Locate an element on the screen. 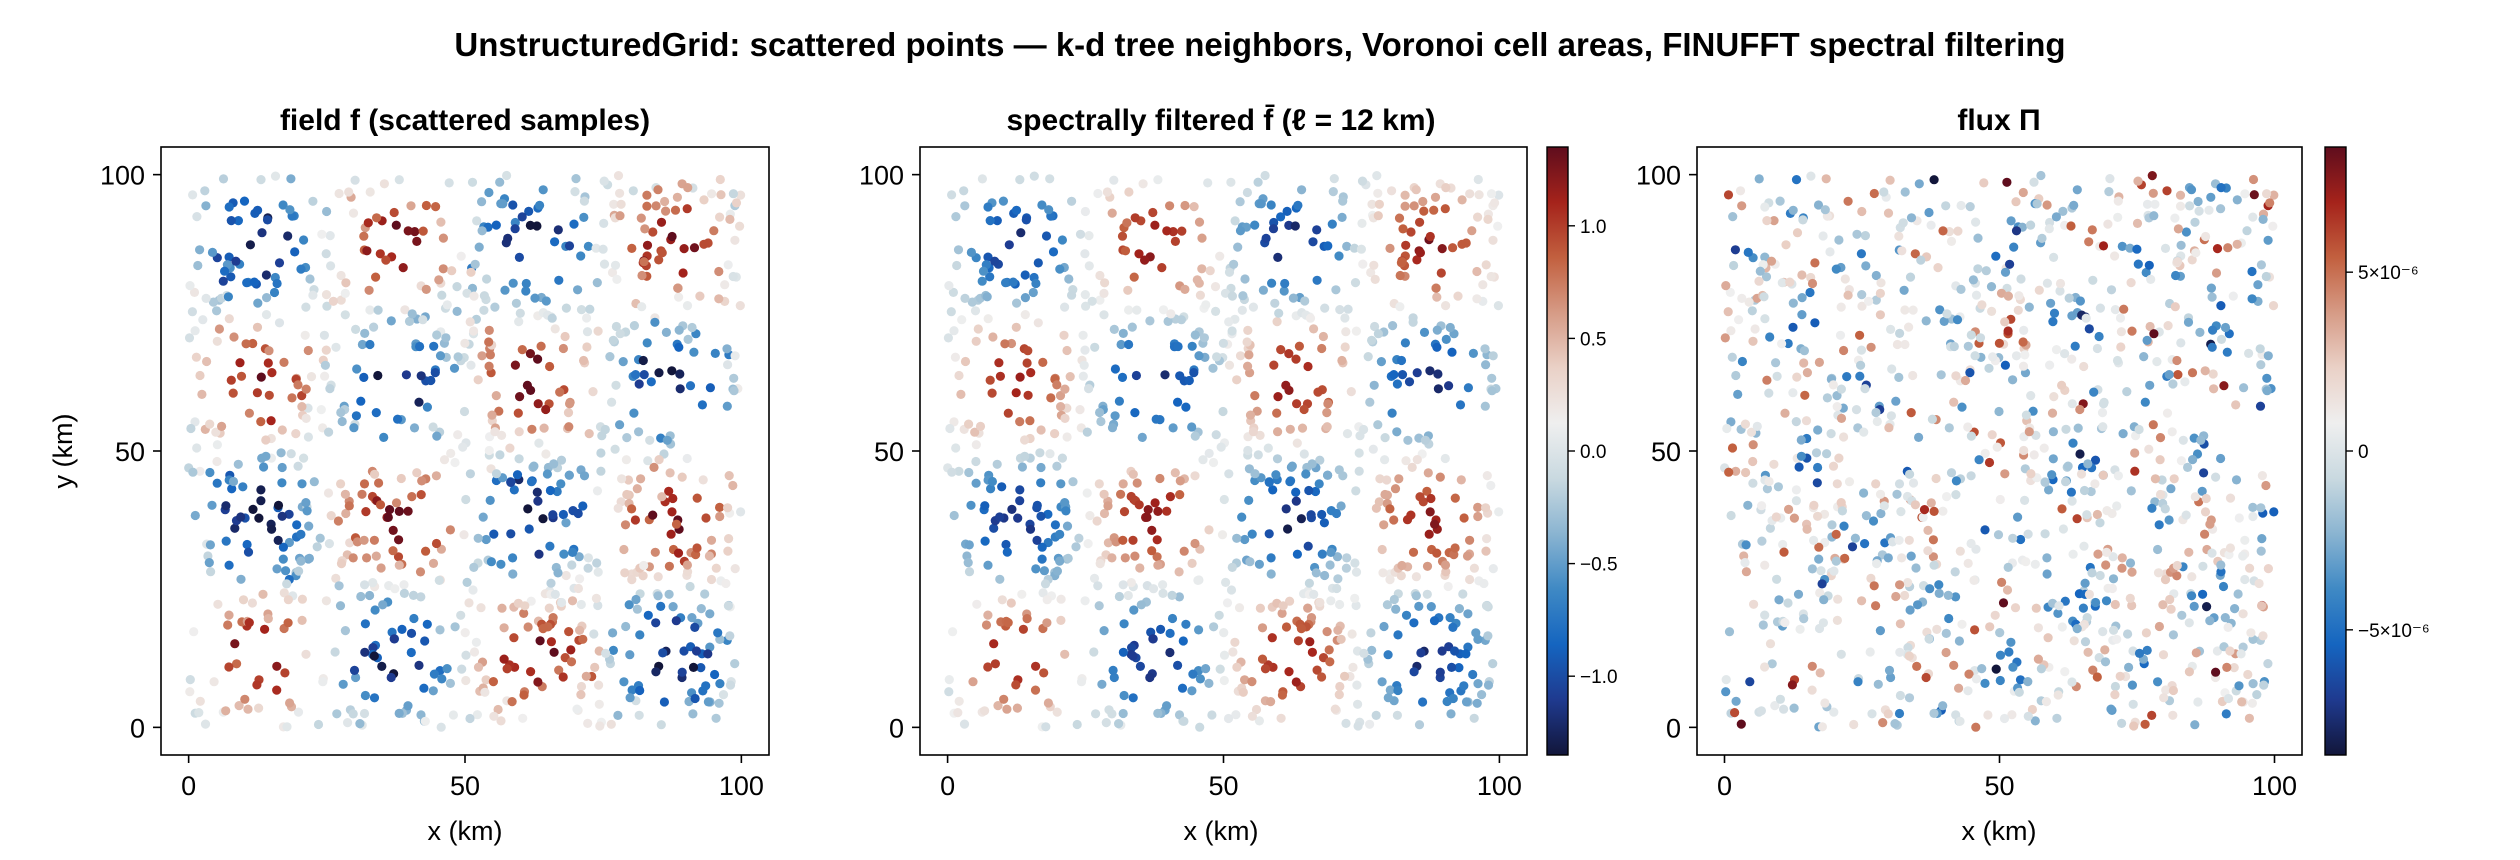  y-tick-label: 50 is located at coordinates (130, 452).